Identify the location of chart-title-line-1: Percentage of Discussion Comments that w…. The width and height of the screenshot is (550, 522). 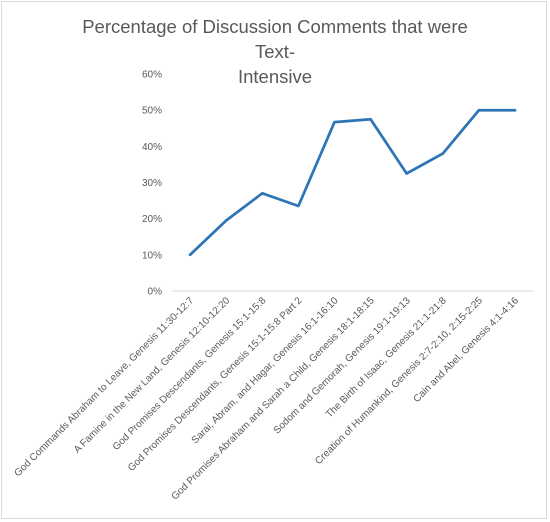
(275, 39).